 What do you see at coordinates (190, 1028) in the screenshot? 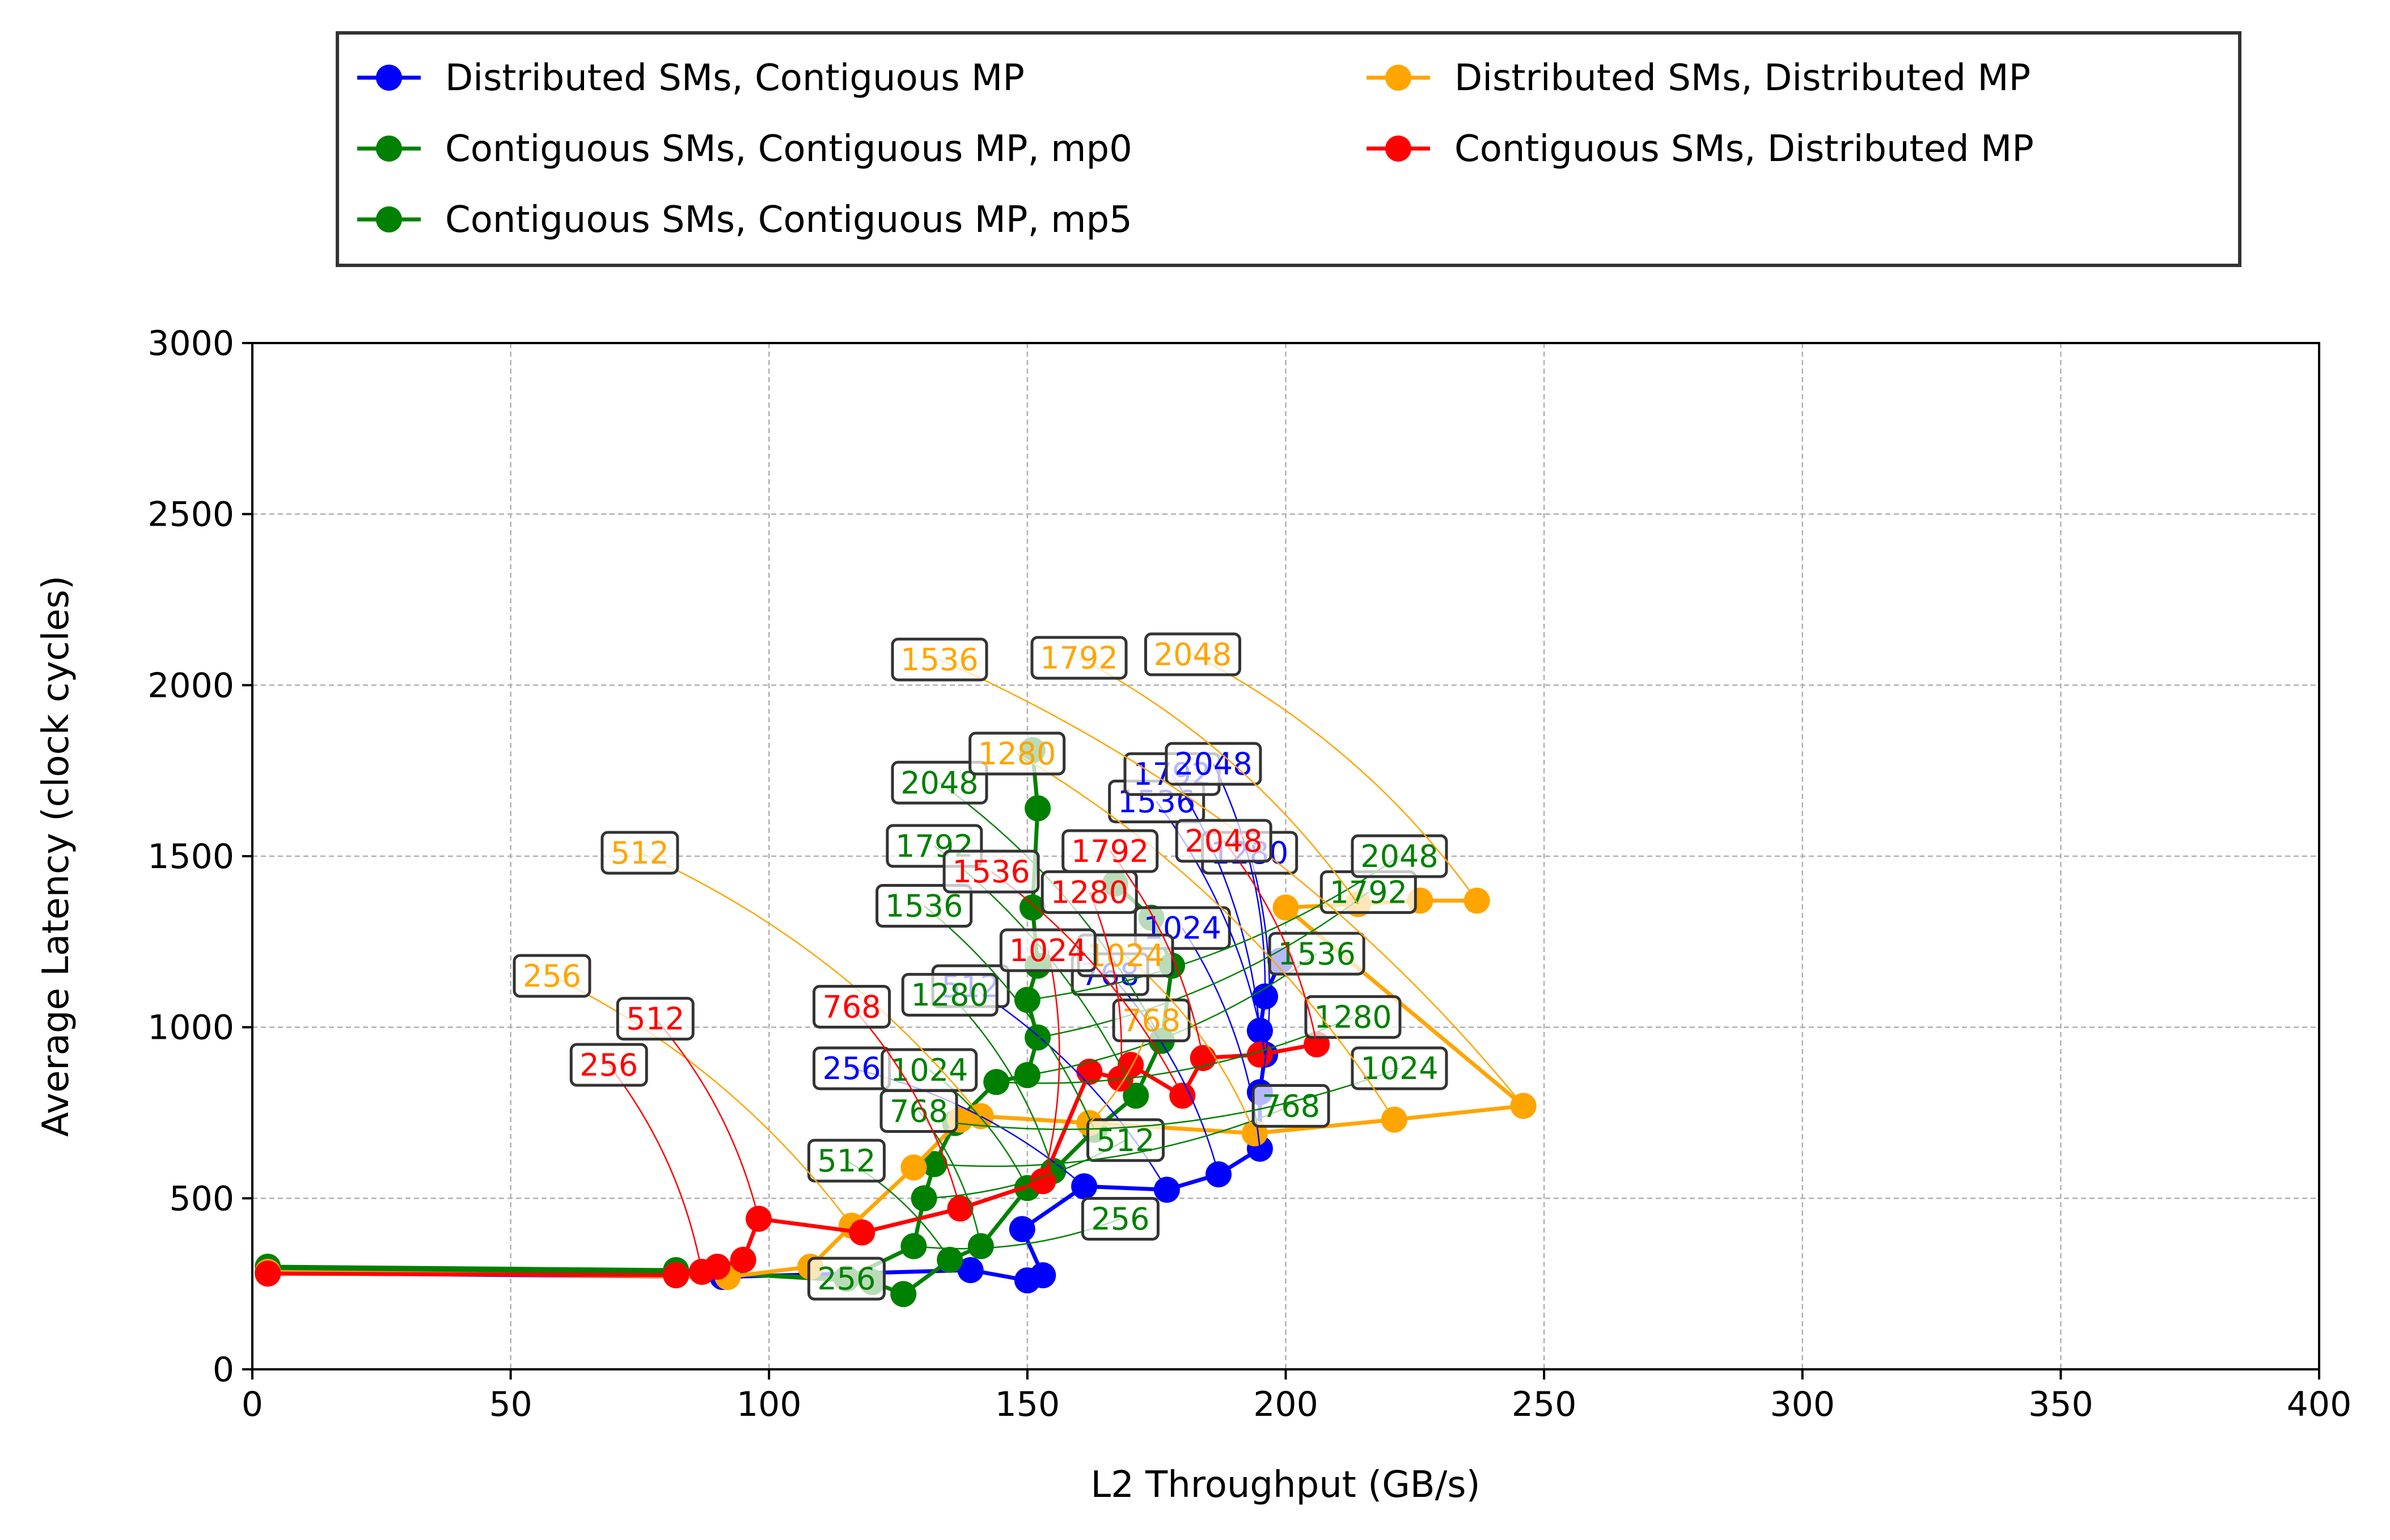
I see `y-tick-label: 1000` at bounding box center [190, 1028].